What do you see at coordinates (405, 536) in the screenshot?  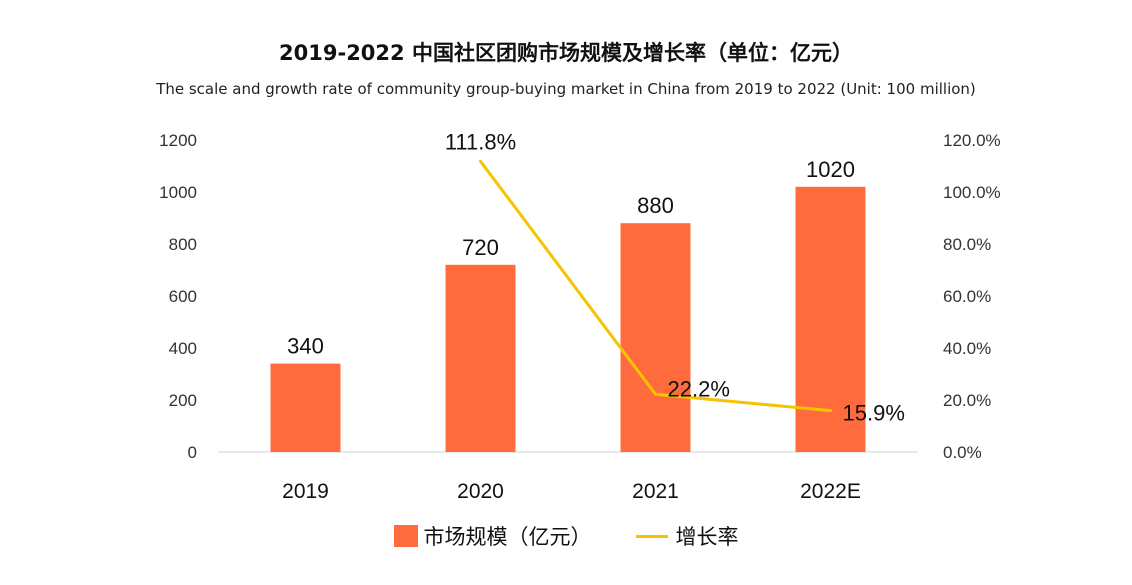 I see `legend-swatch-bar` at bounding box center [405, 536].